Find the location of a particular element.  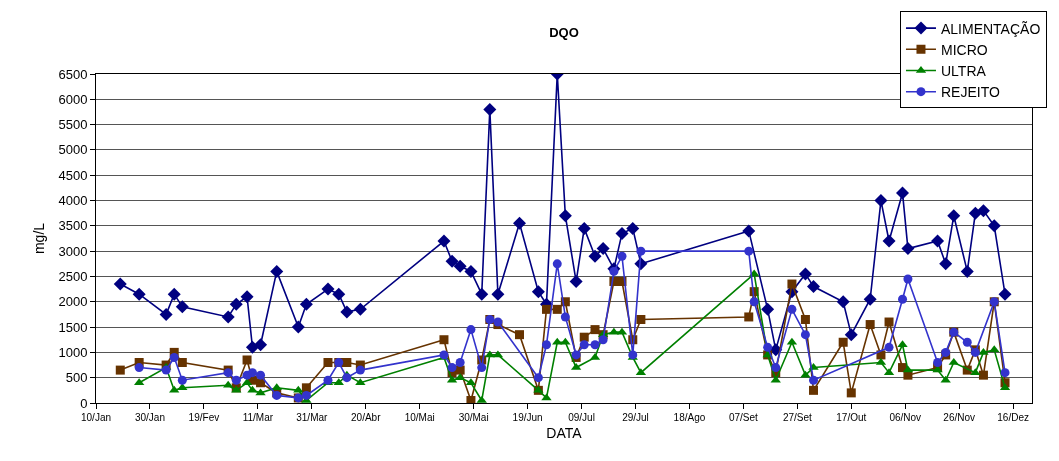

x-tick-label: 19/Jun is located at coordinates (527, 417).